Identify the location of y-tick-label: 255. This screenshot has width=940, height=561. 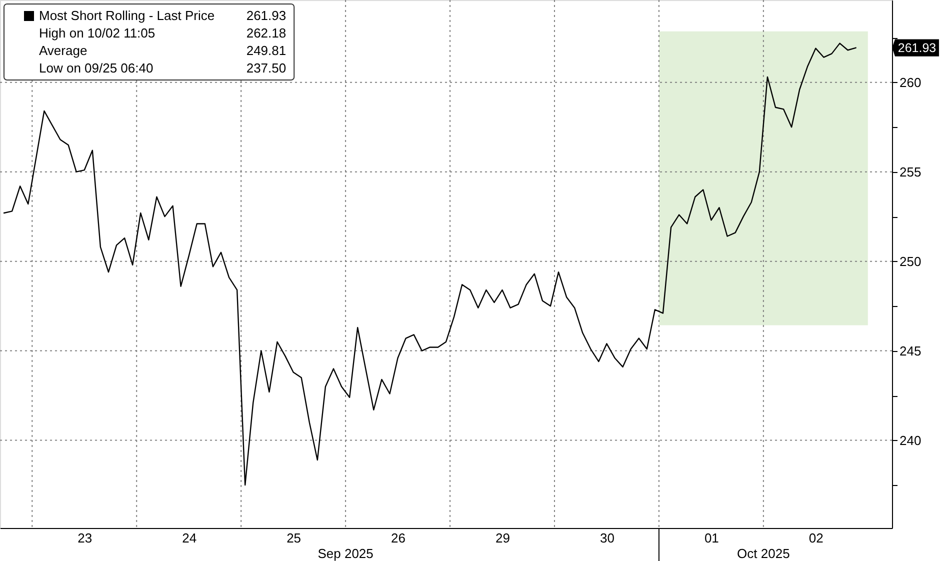
(911, 172).